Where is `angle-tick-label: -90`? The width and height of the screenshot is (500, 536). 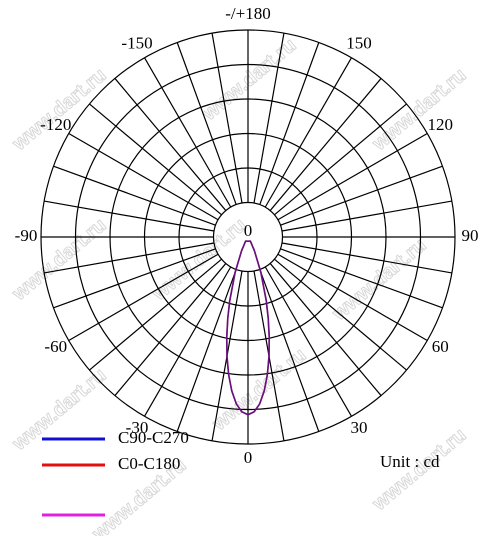 angle-tick-label: -90 is located at coordinates (26, 235).